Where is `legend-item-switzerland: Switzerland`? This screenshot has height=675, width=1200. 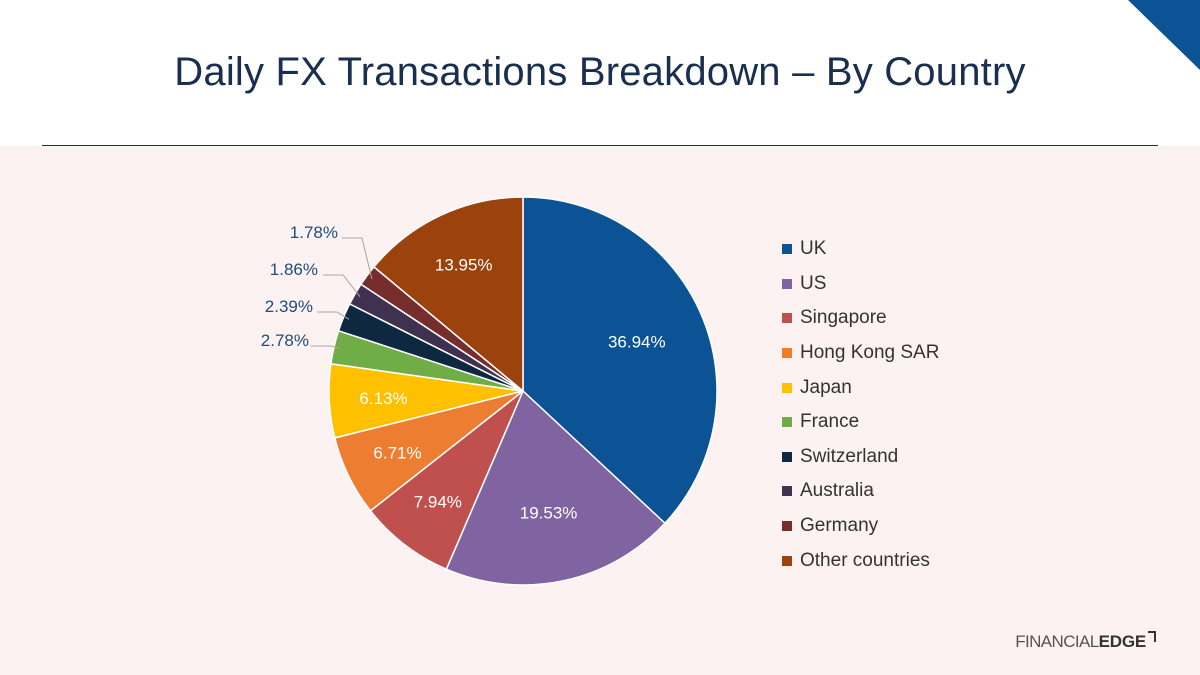 legend-item-switzerland: Switzerland is located at coordinates (860, 457).